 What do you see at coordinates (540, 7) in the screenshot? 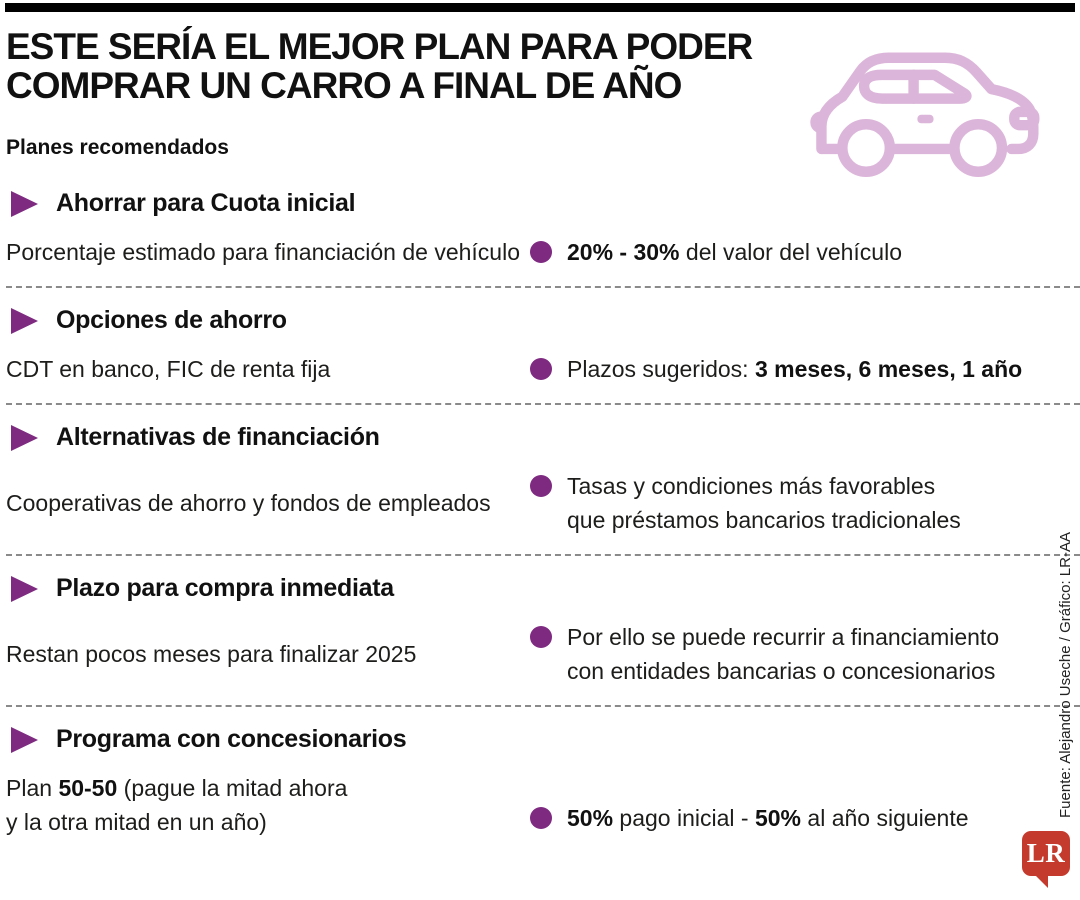
I see `top-rule-bar` at bounding box center [540, 7].